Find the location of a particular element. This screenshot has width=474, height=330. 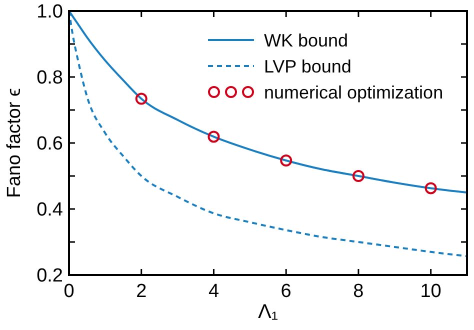

x-tick-label: 8 is located at coordinates (358, 291).